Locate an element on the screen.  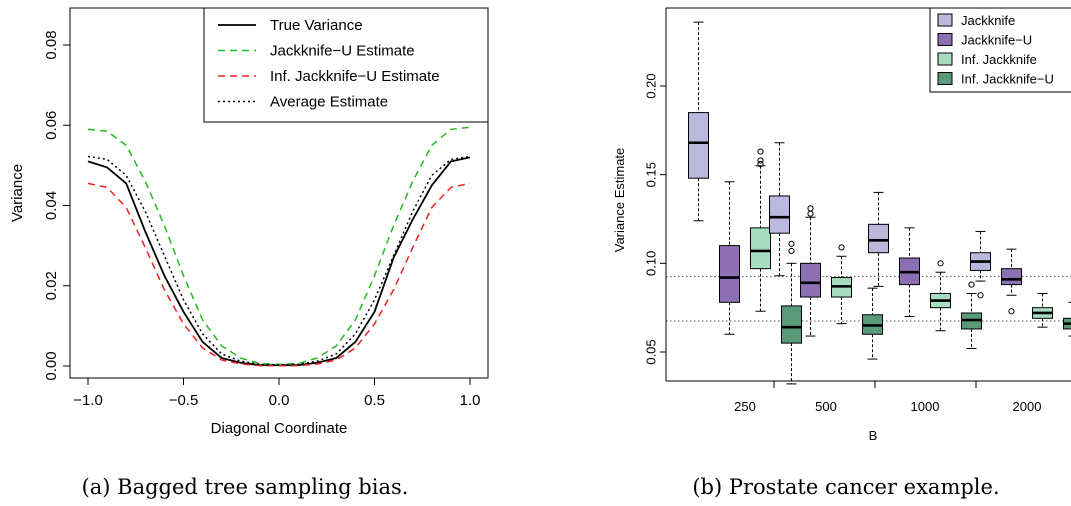
x-axis-label: Diagonal Coordinate is located at coordinates (279, 428).